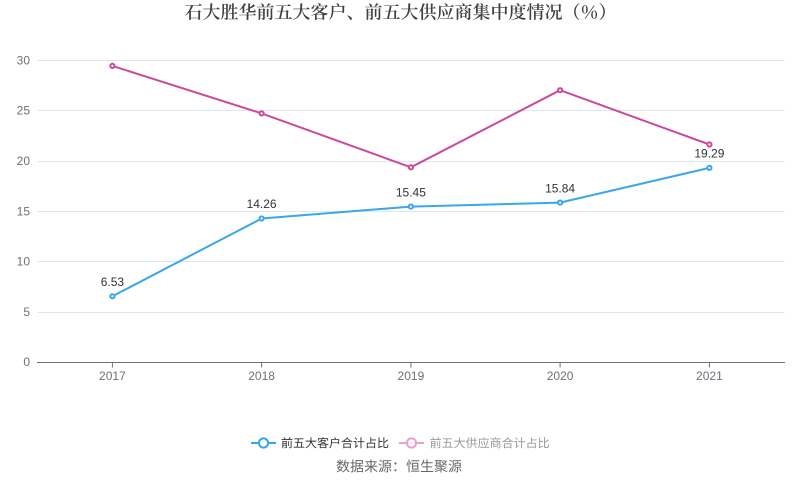  What do you see at coordinates (113, 282) in the screenshot?
I see `svg-text: 6.53` at bounding box center [113, 282].